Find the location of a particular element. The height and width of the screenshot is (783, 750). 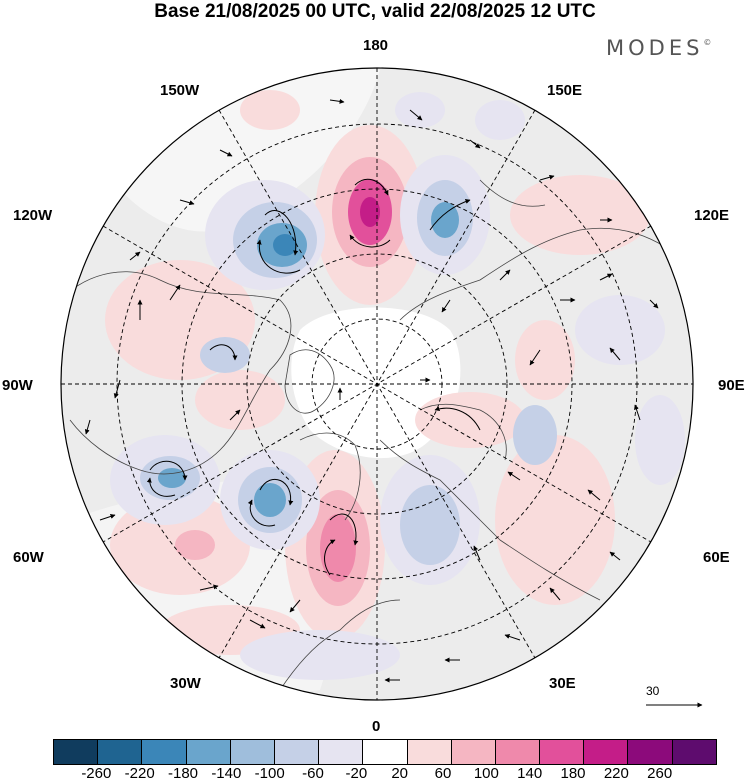

colorbar-tick-label: 260 is located at coordinates (660, 773).